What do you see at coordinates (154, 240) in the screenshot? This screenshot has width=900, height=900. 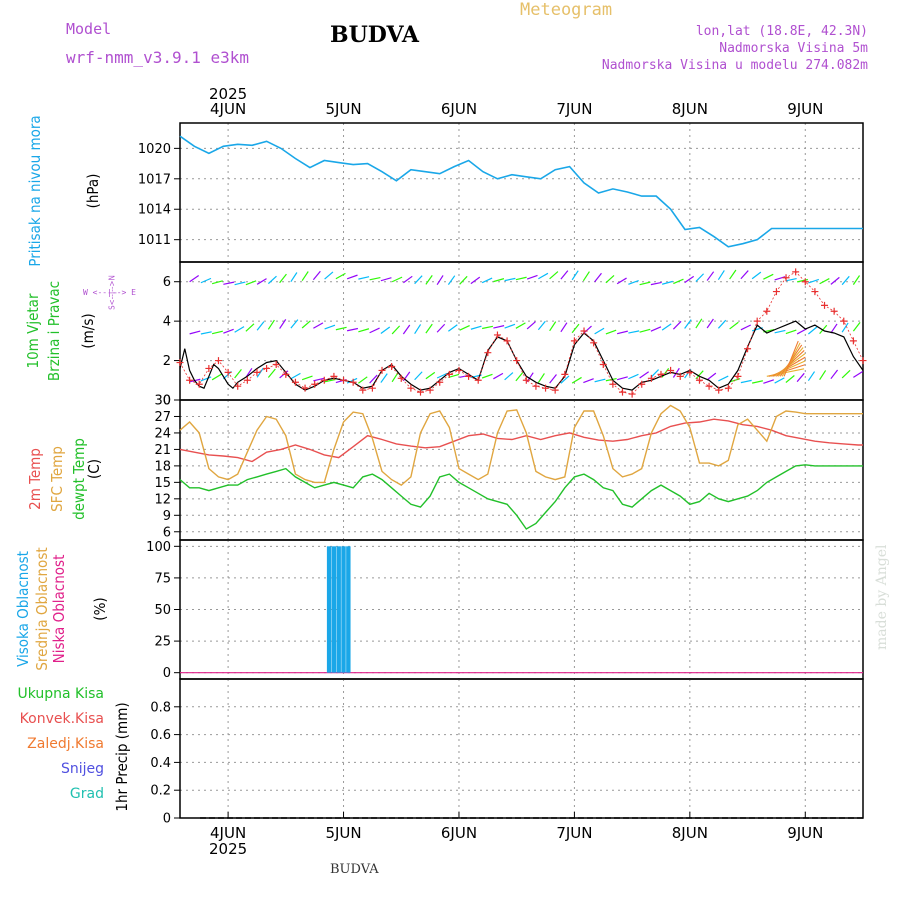 I see `ytick-label-0-0: 1011` at bounding box center [154, 240].